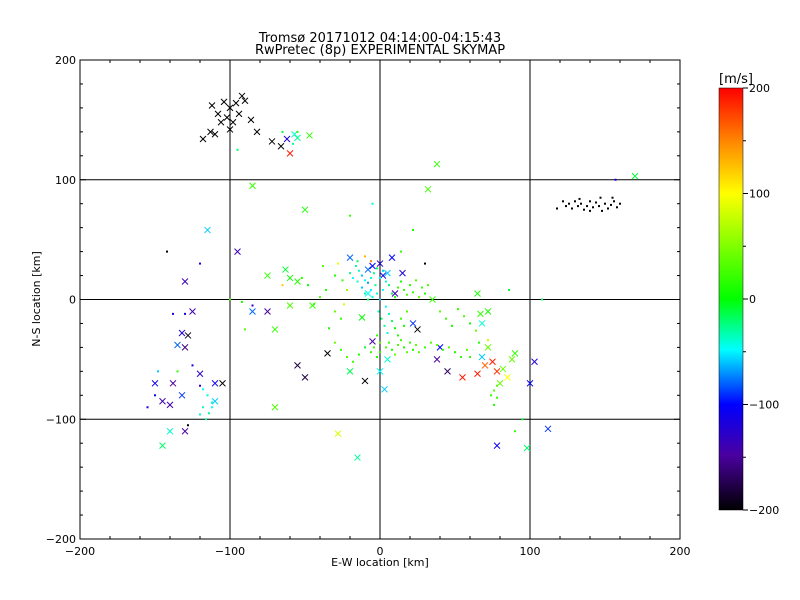 The height and width of the screenshot is (600, 800). I want to click on colorbar-ticks: 200 100 0 −100 −200, so click(761, 299).